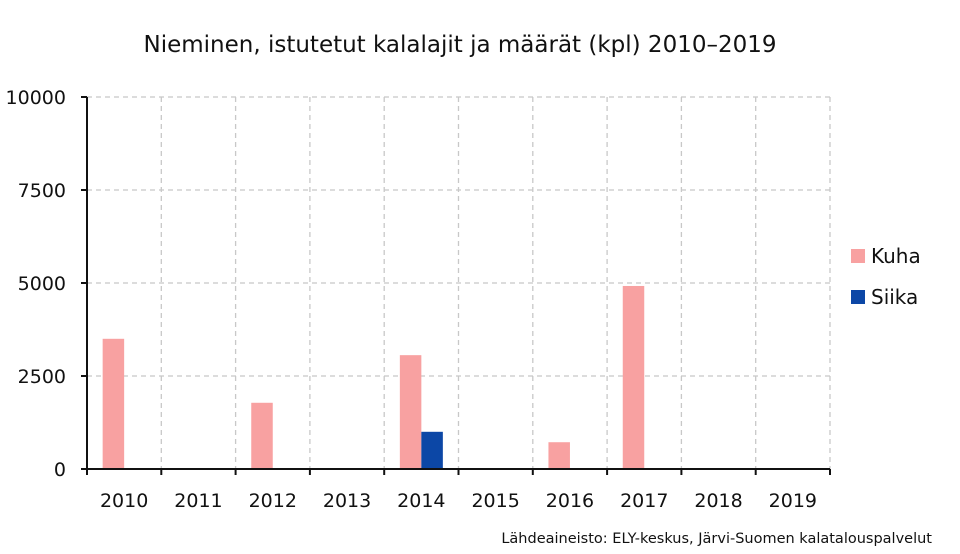 Image resolution: width=960 pixels, height=554 pixels. What do you see at coordinates (198, 501) in the screenshot?
I see `x-tick-label: 2011` at bounding box center [198, 501].